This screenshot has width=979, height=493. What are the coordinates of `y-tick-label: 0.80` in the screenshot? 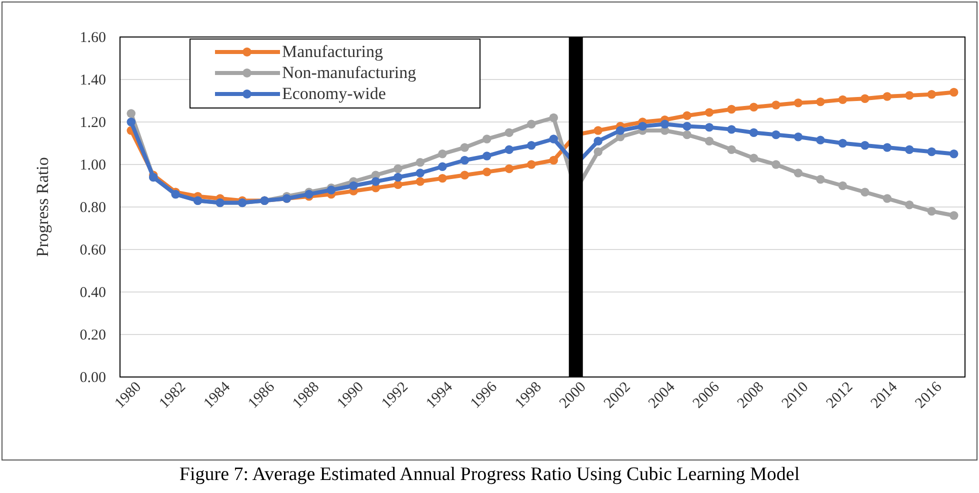 It's located at (93, 208).